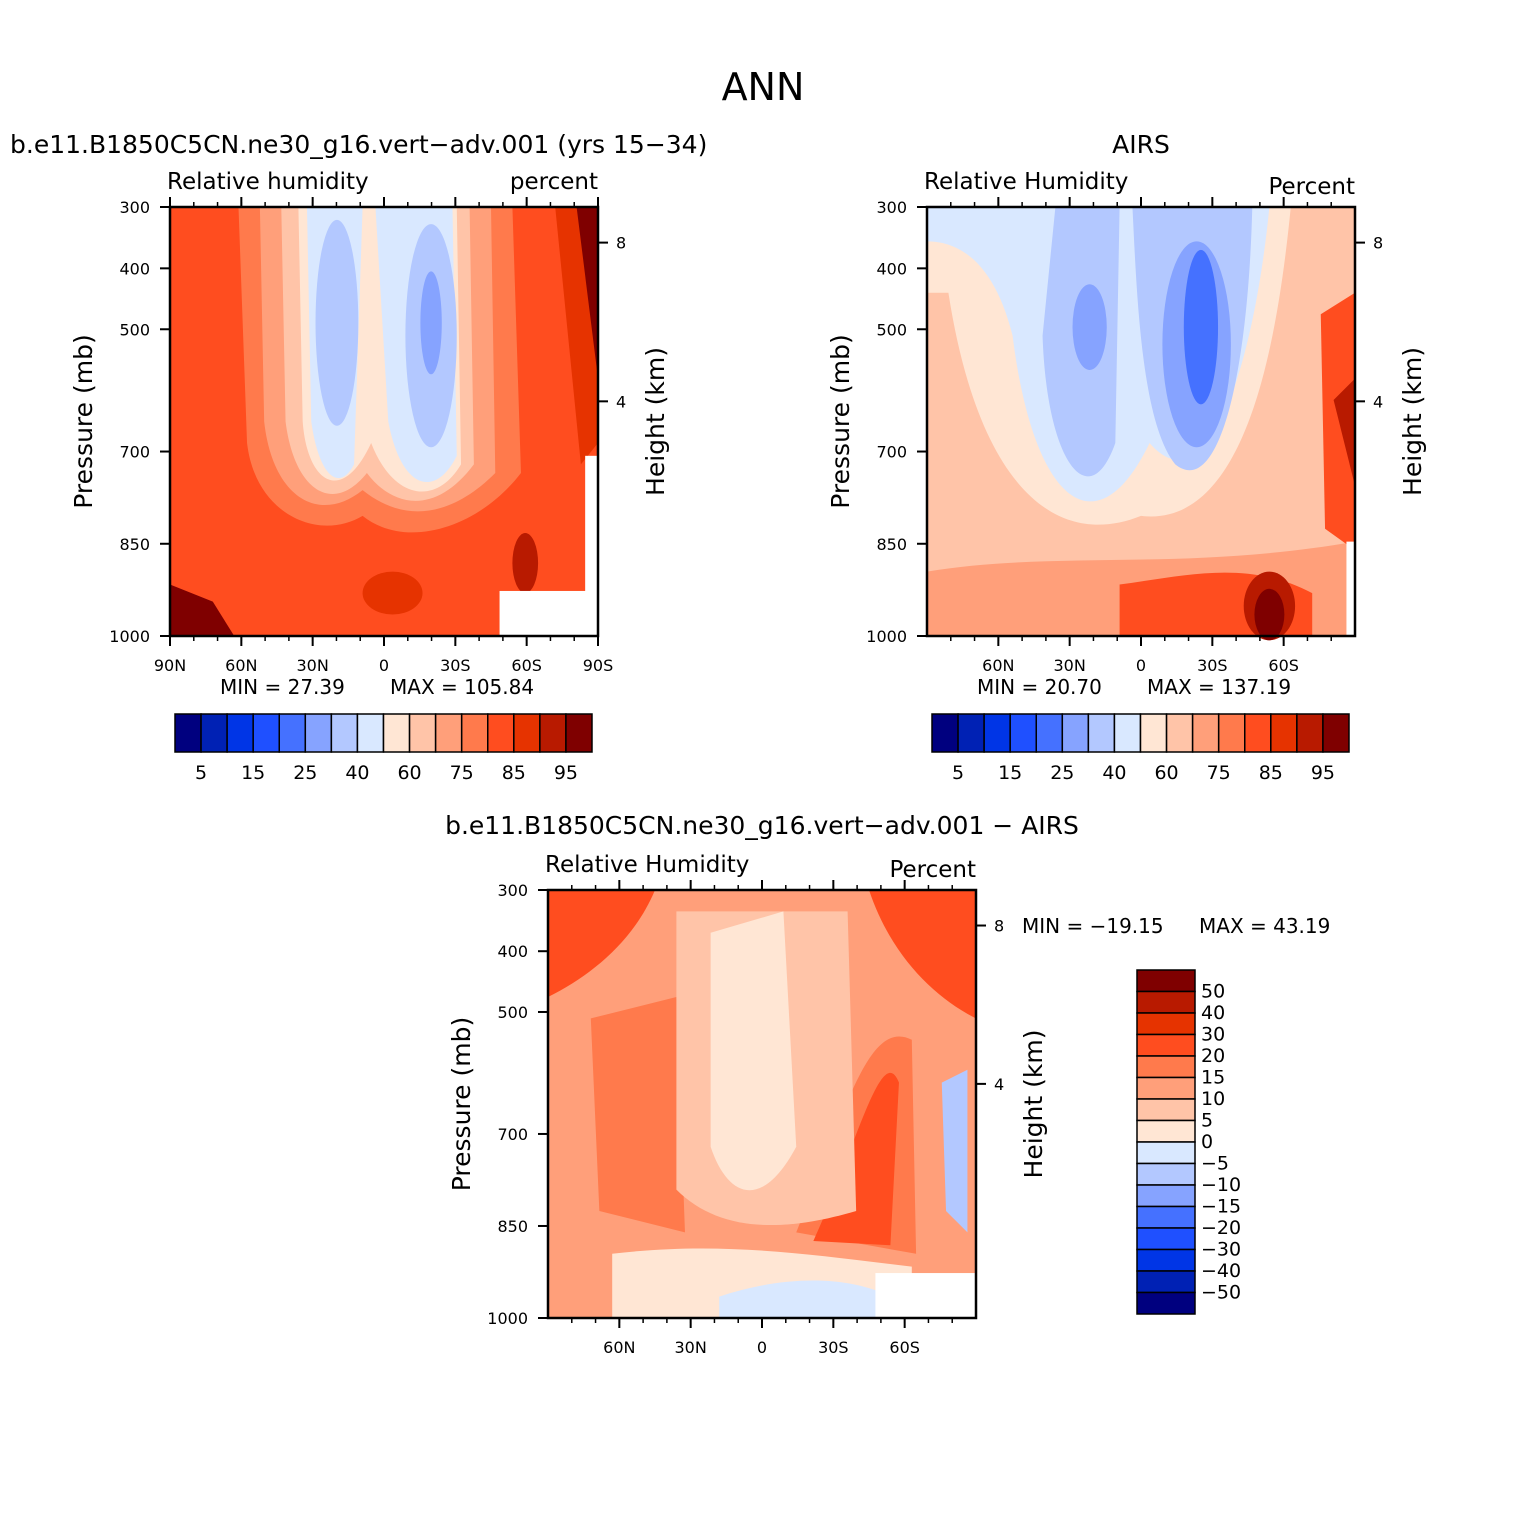  What do you see at coordinates (1141, 144) in the screenshot?
I see `panel-title: AIRS` at bounding box center [1141, 144].